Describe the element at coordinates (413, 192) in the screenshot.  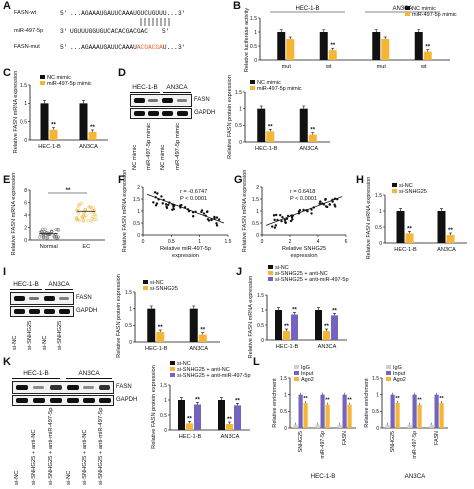
I see `chart-h-legend-label: si-SNHG25` at that location.